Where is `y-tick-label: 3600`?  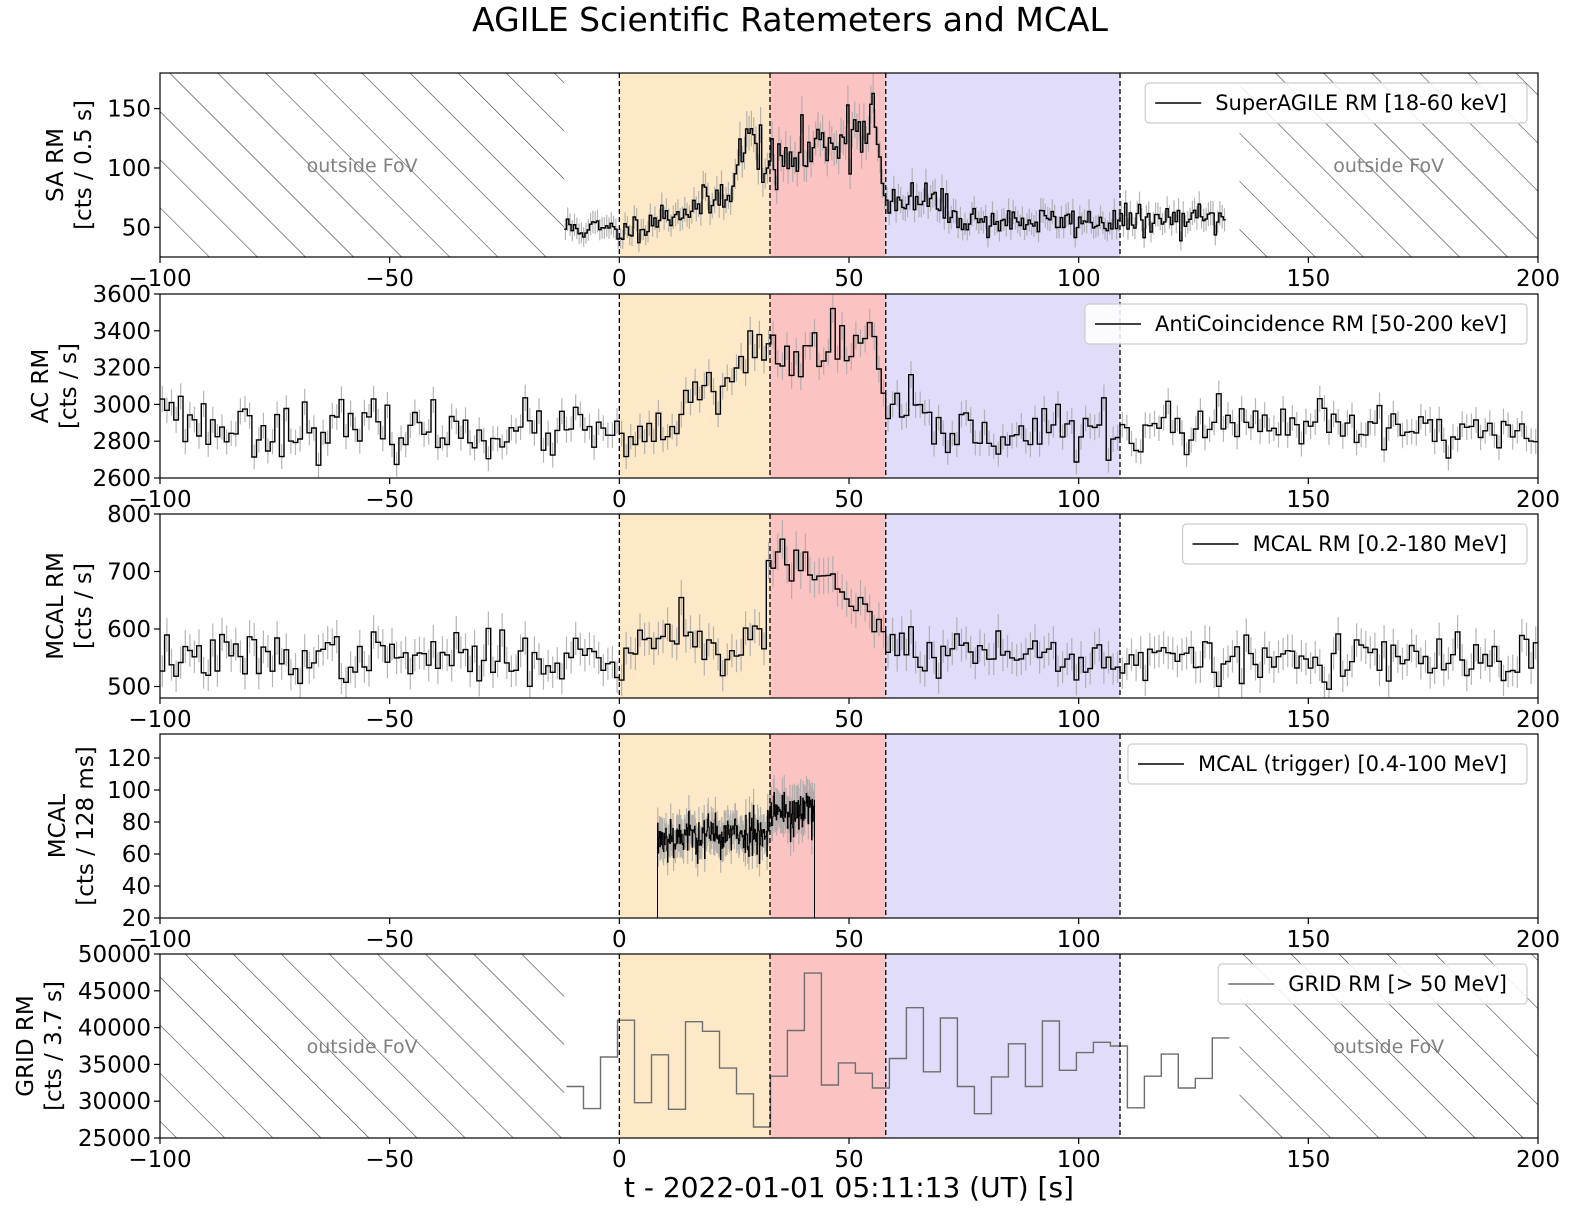
y-tick-label: 3600 is located at coordinates (121, 295).